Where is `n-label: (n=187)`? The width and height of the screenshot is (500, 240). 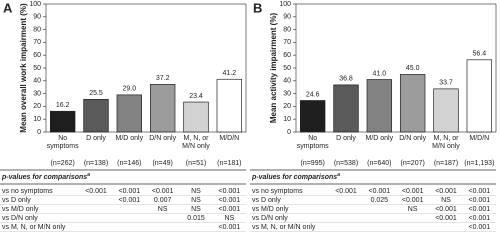
n-label: (n=187) is located at coordinates (446, 163).